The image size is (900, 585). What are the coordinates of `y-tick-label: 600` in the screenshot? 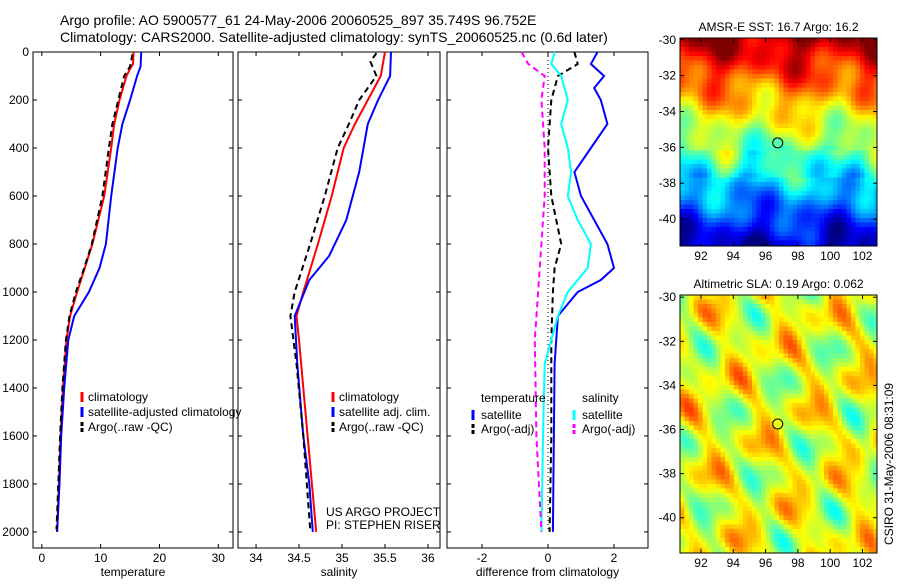 It's located at (19, 196).